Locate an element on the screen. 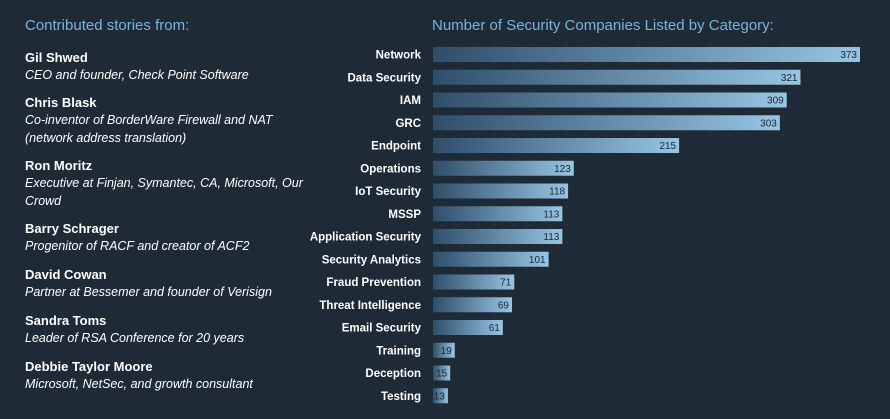  value-label: 61 is located at coordinates (495, 328).